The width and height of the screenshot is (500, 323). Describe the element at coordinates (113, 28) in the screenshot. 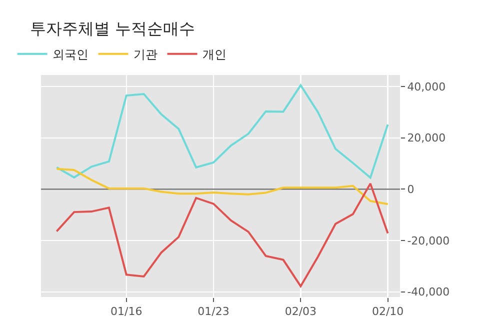

I see `chart-title: 투자주체별 누적순매수` at that location.